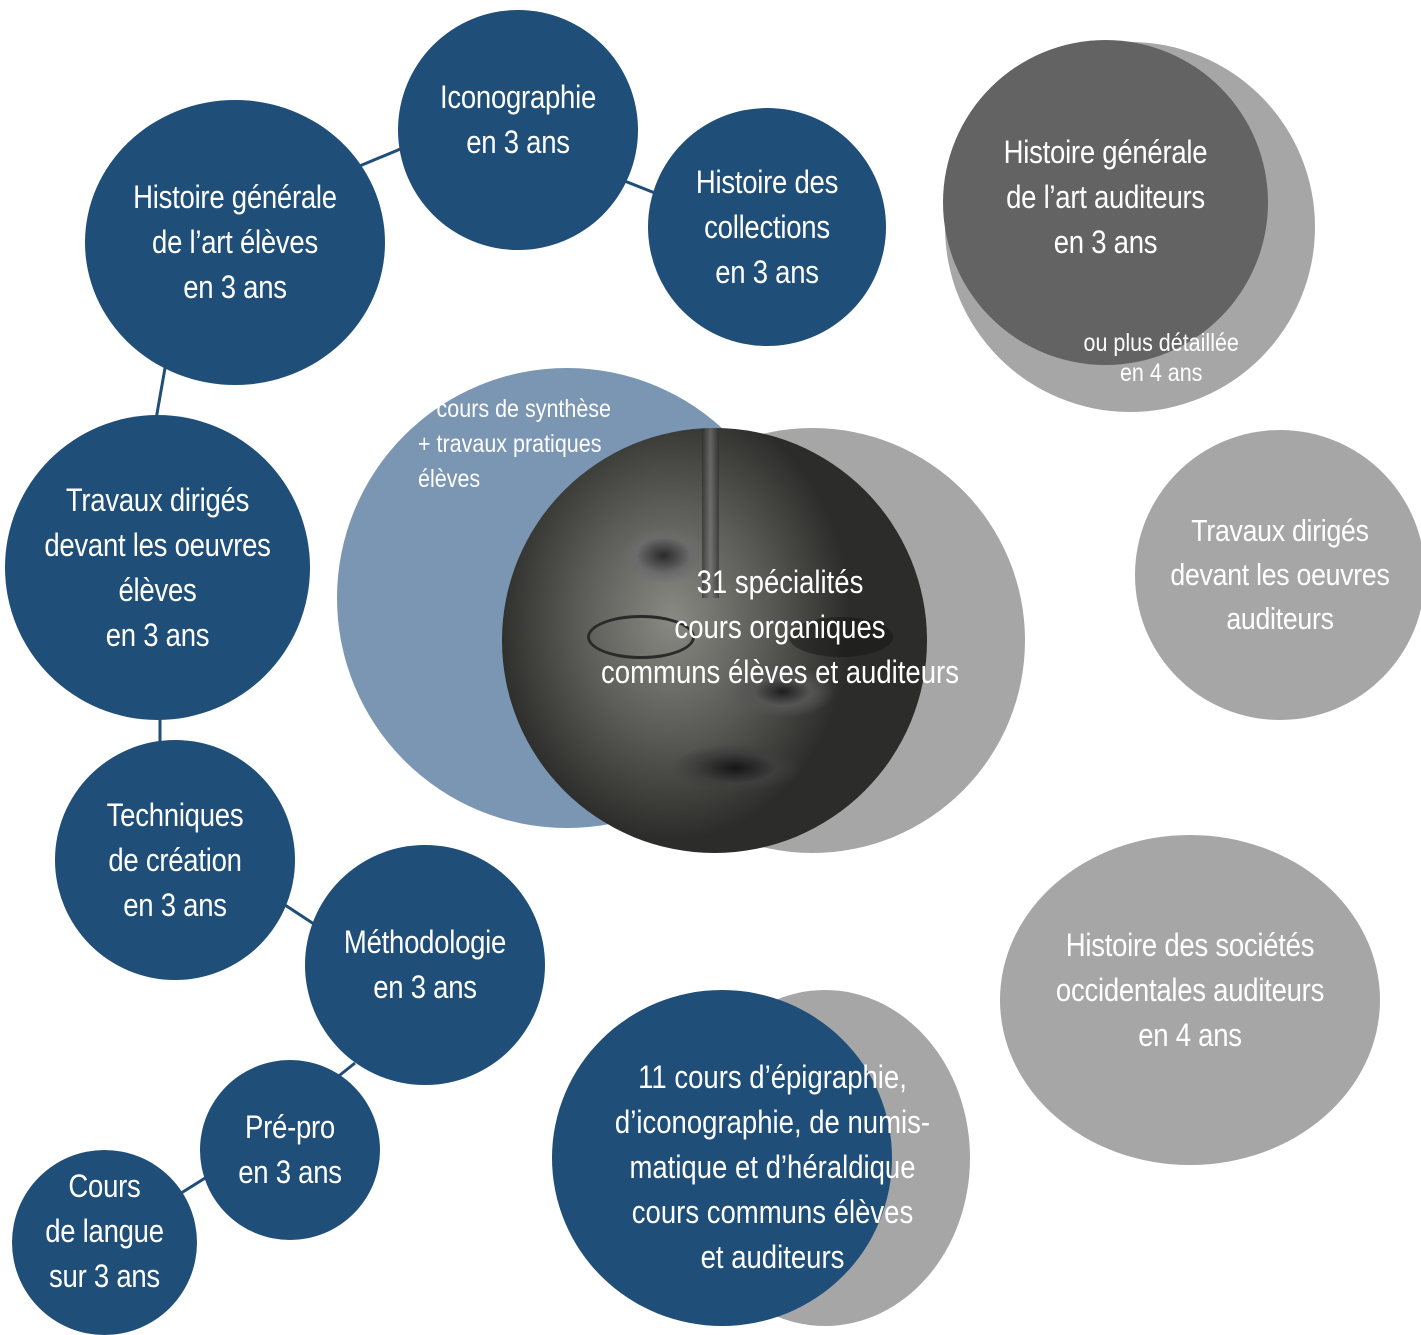 The image size is (1421, 1335). I want to click on iconographie-label: Iconographie en 3 ans, so click(518, 119).